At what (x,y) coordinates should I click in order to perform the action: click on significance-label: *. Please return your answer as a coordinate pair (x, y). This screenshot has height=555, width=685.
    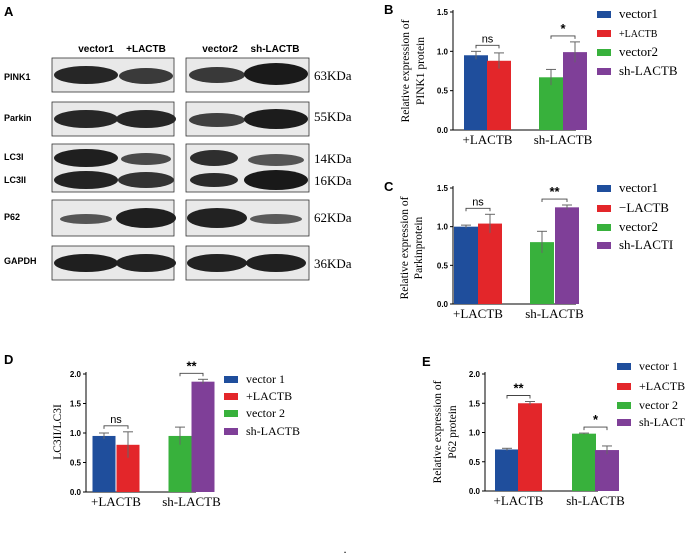
    Looking at the image, I should click on (596, 419).